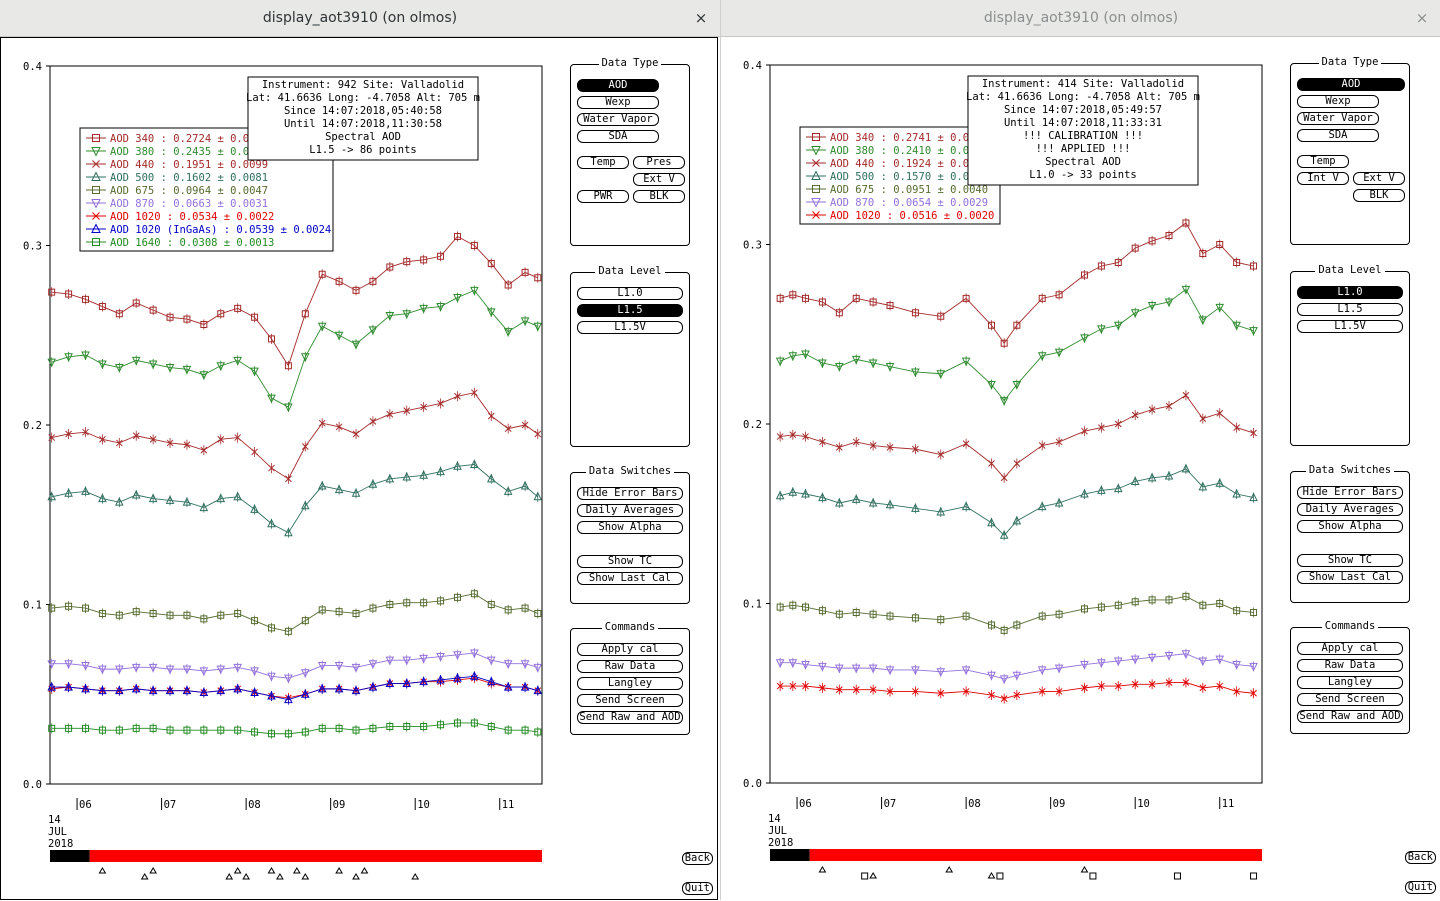 Image resolution: width=1440 pixels, height=901 pixels. What do you see at coordinates (1083, 149) in the screenshot?
I see `info-line: !!! APPLIED !!!` at bounding box center [1083, 149].